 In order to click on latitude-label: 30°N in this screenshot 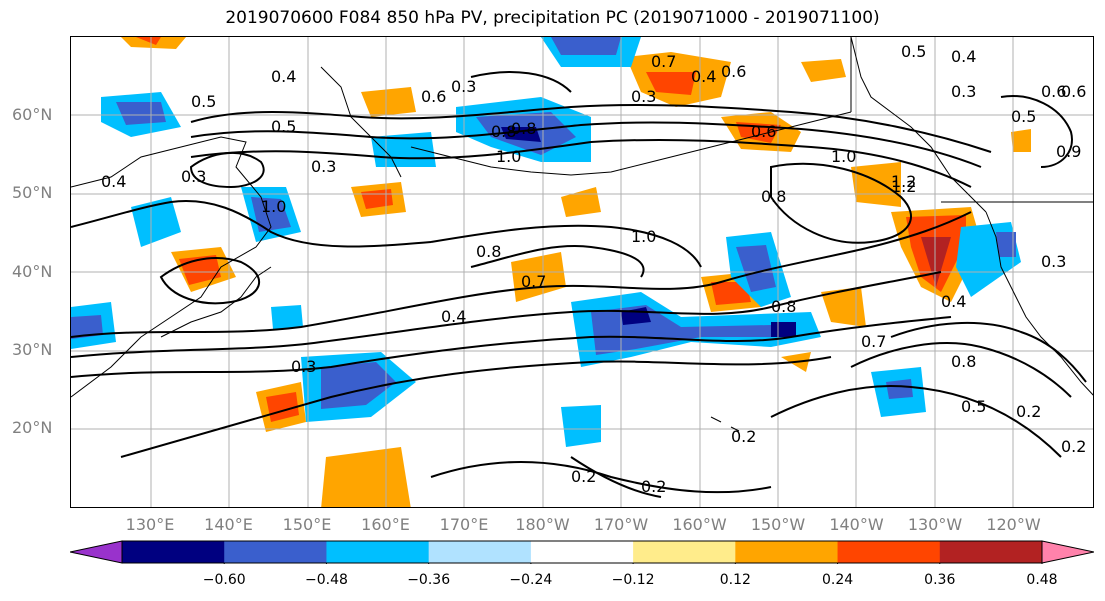, I will do `click(32, 349)`.